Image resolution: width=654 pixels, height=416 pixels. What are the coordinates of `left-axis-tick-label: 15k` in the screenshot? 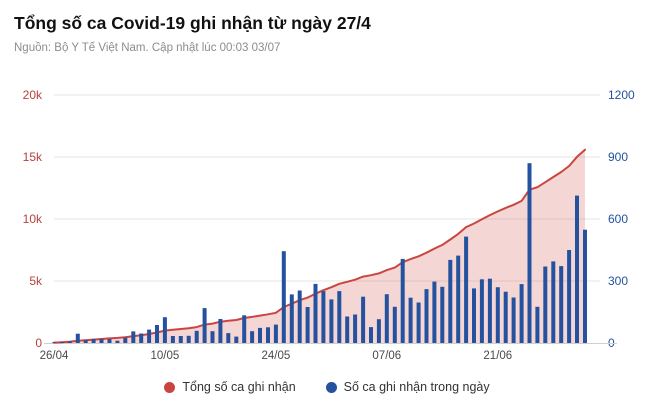 It's located at (33, 157).